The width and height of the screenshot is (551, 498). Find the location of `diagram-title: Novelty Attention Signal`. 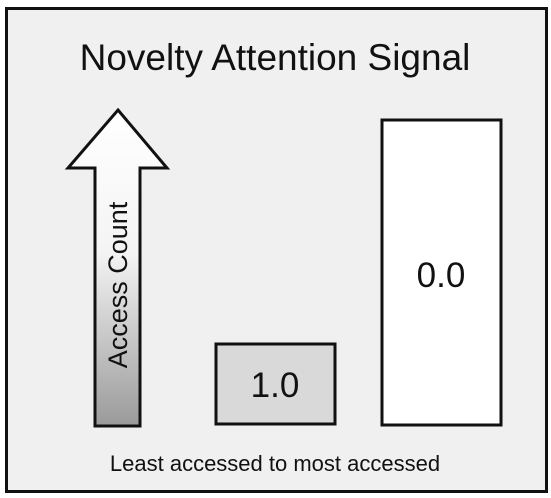

diagram-title: Novelty Attention Signal is located at coordinates (275, 57).